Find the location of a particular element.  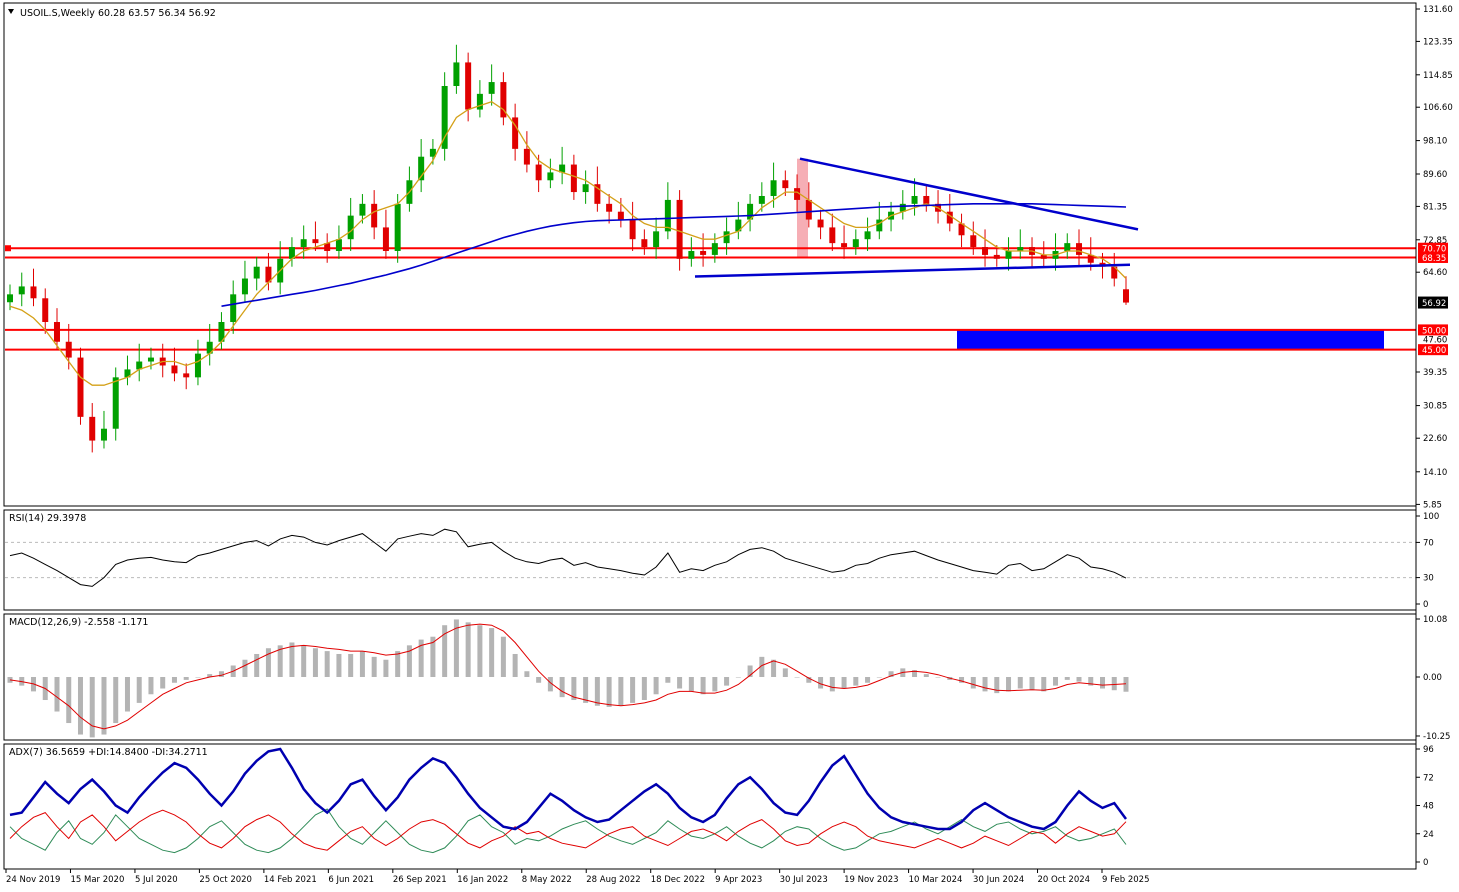

chart-title: USOIL.S,Weekly is located at coordinates (57, 13).